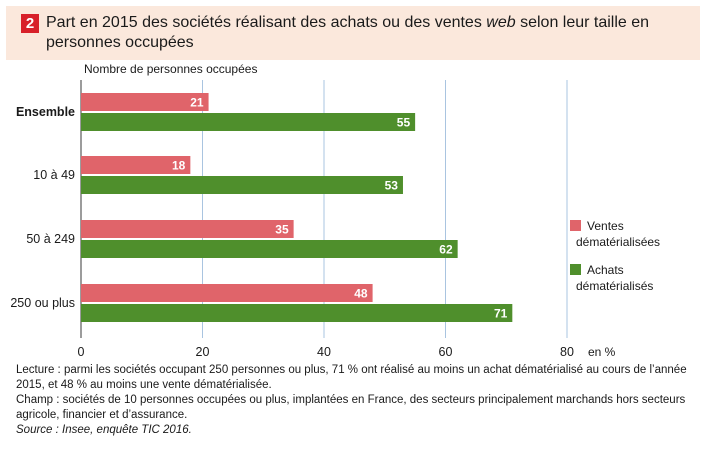 The height and width of the screenshot is (454, 706). What do you see at coordinates (605, 270) in the screenshot?
I see `legend-label-line: Achats` at bounding box center [605, 270].